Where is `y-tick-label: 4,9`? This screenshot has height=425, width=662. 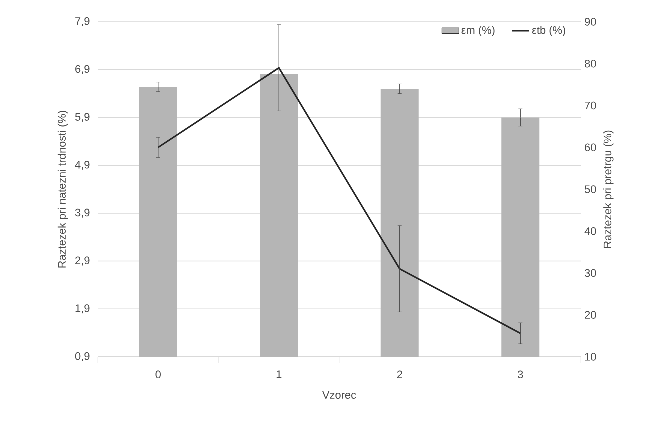 y-tick-label: 4,9 is located at coordinates (82, 165).